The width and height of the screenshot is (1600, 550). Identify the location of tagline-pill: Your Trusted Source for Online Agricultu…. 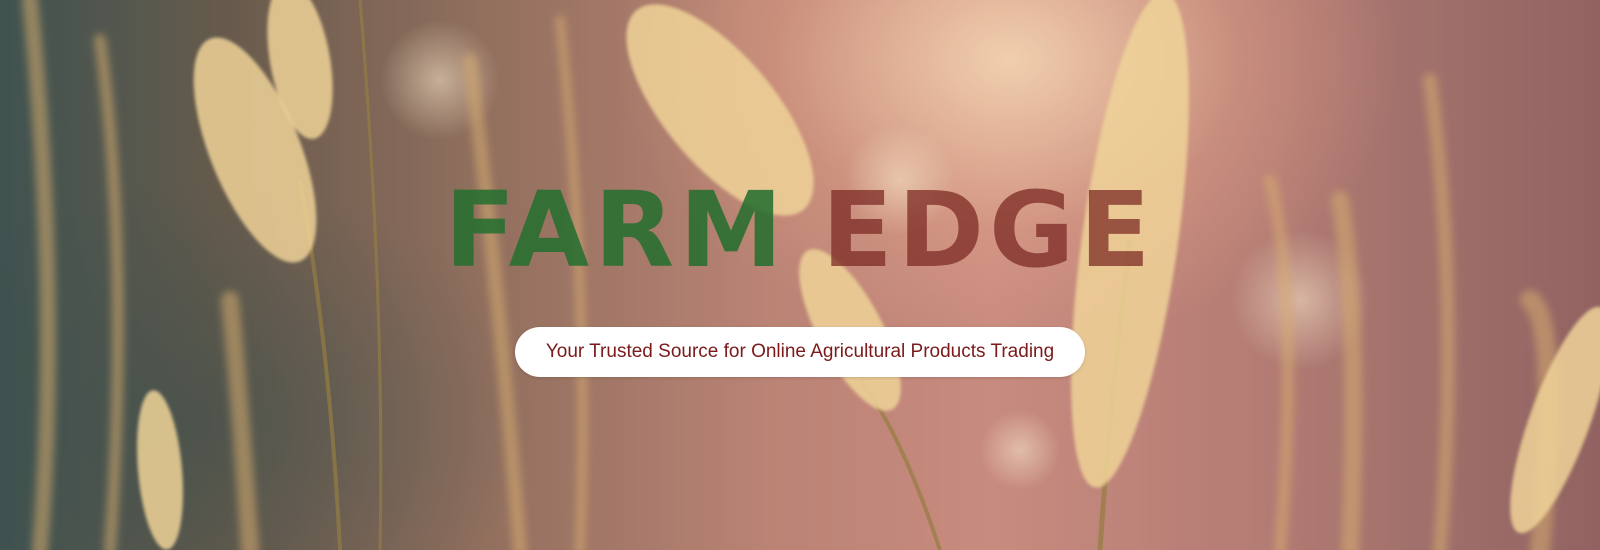
(800, 352).